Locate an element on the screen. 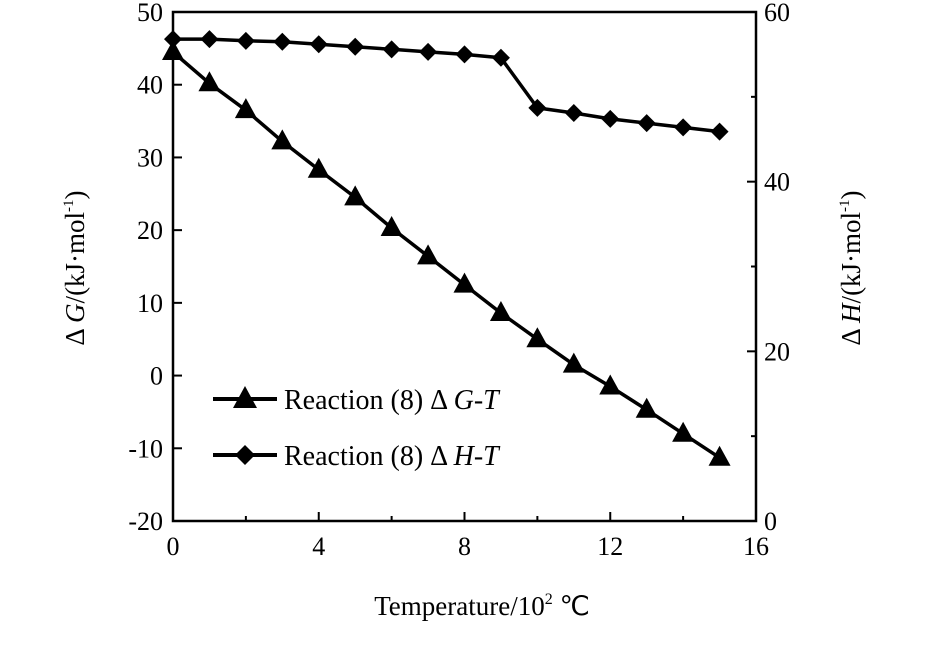 The image size is (937, 651). x-axis: 0 4 8 12 16 is located at coordinates (468, 536).